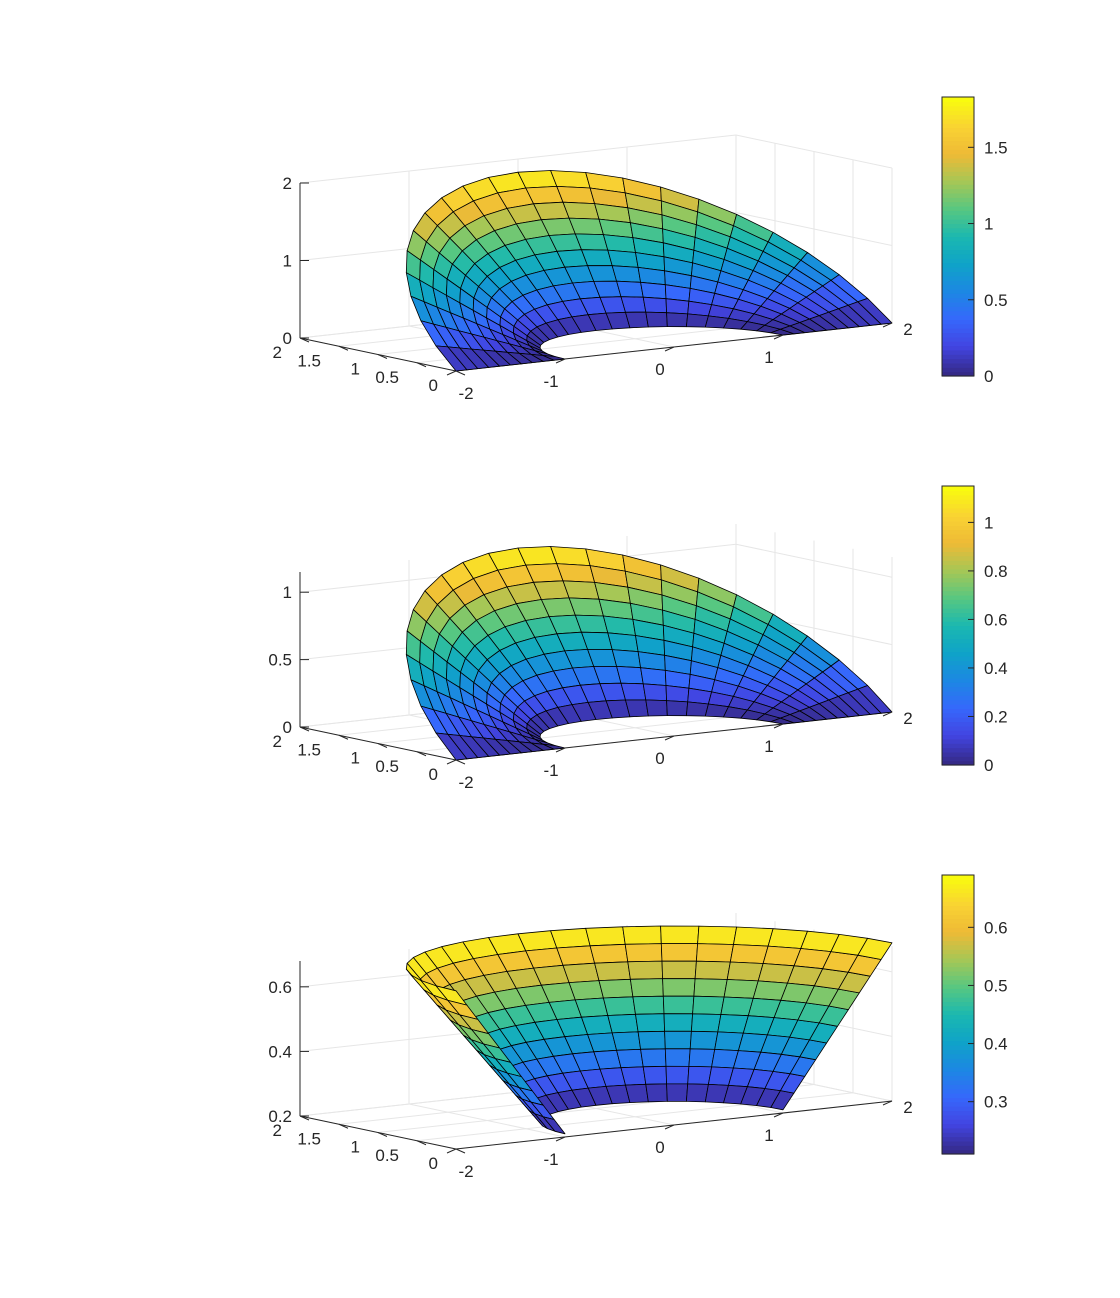 The image size is (1120, 1298). Describe the element at coordinates (996, 619) in the screenshot. I see `colorbar-tick-label: 0.6` at that location.